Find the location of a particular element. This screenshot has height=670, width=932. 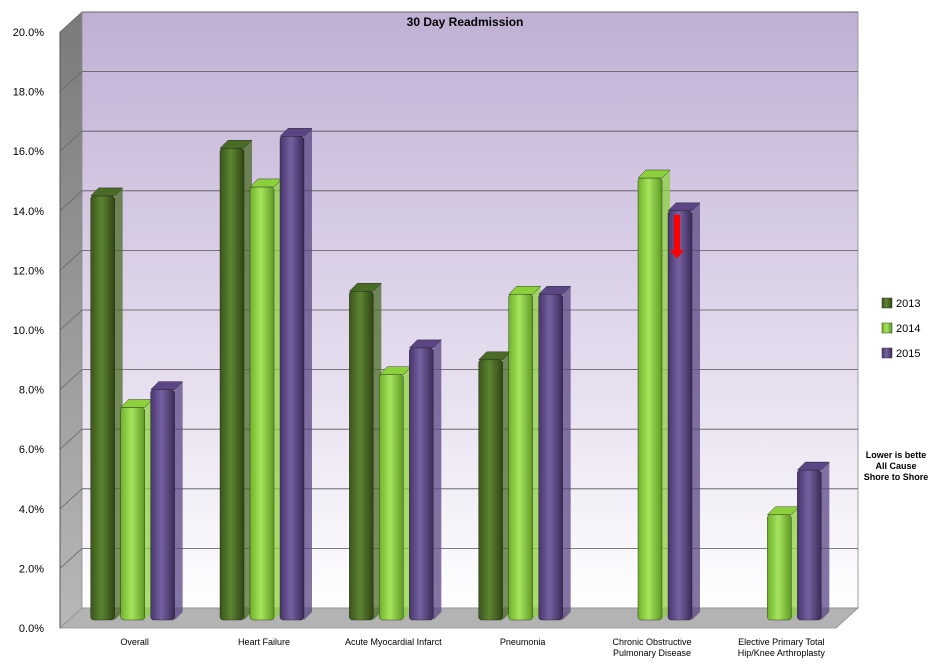

y-tick-label: 2.0% is located at coordinates (31, 569).